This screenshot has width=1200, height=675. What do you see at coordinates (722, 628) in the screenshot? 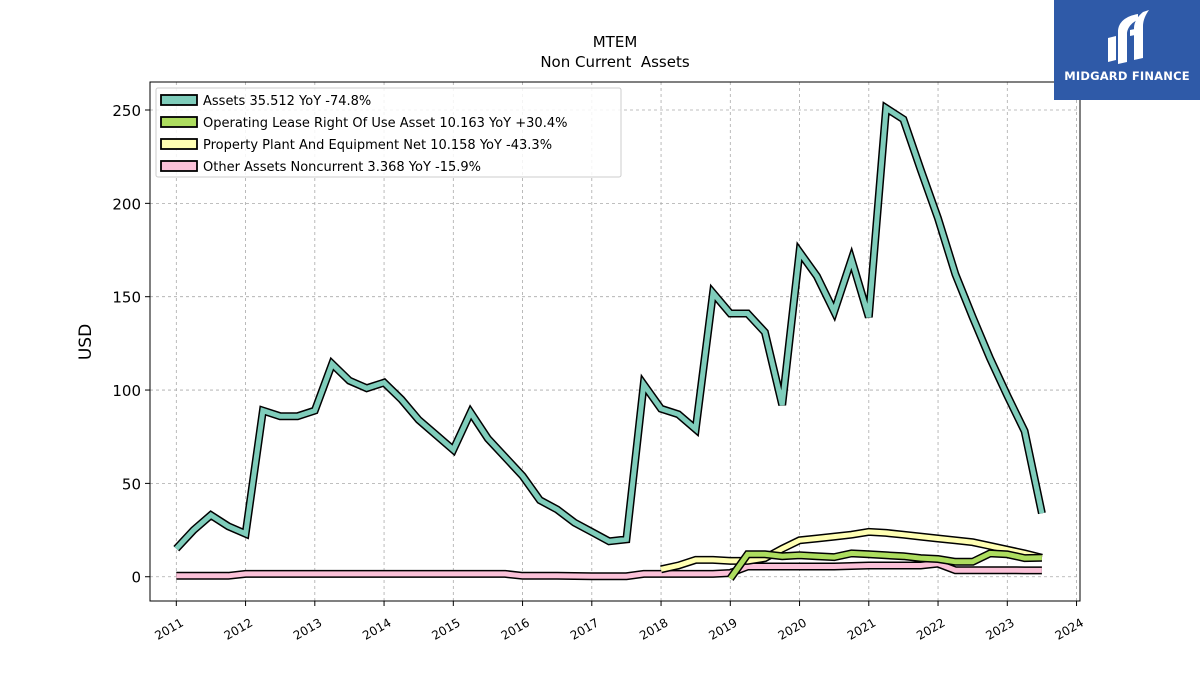
I see `x-tick-label: 2019` at bounding box center [722, 628].